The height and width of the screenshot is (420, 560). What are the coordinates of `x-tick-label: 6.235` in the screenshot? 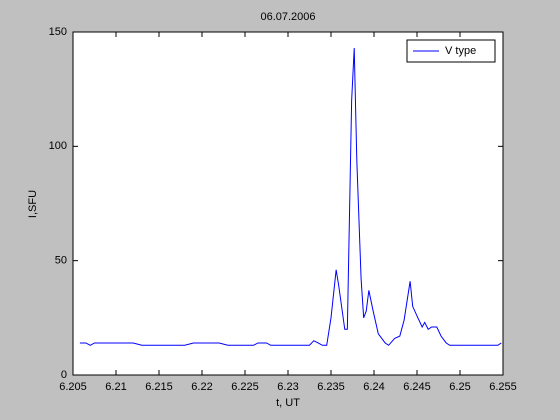 It's located at (331, 387).